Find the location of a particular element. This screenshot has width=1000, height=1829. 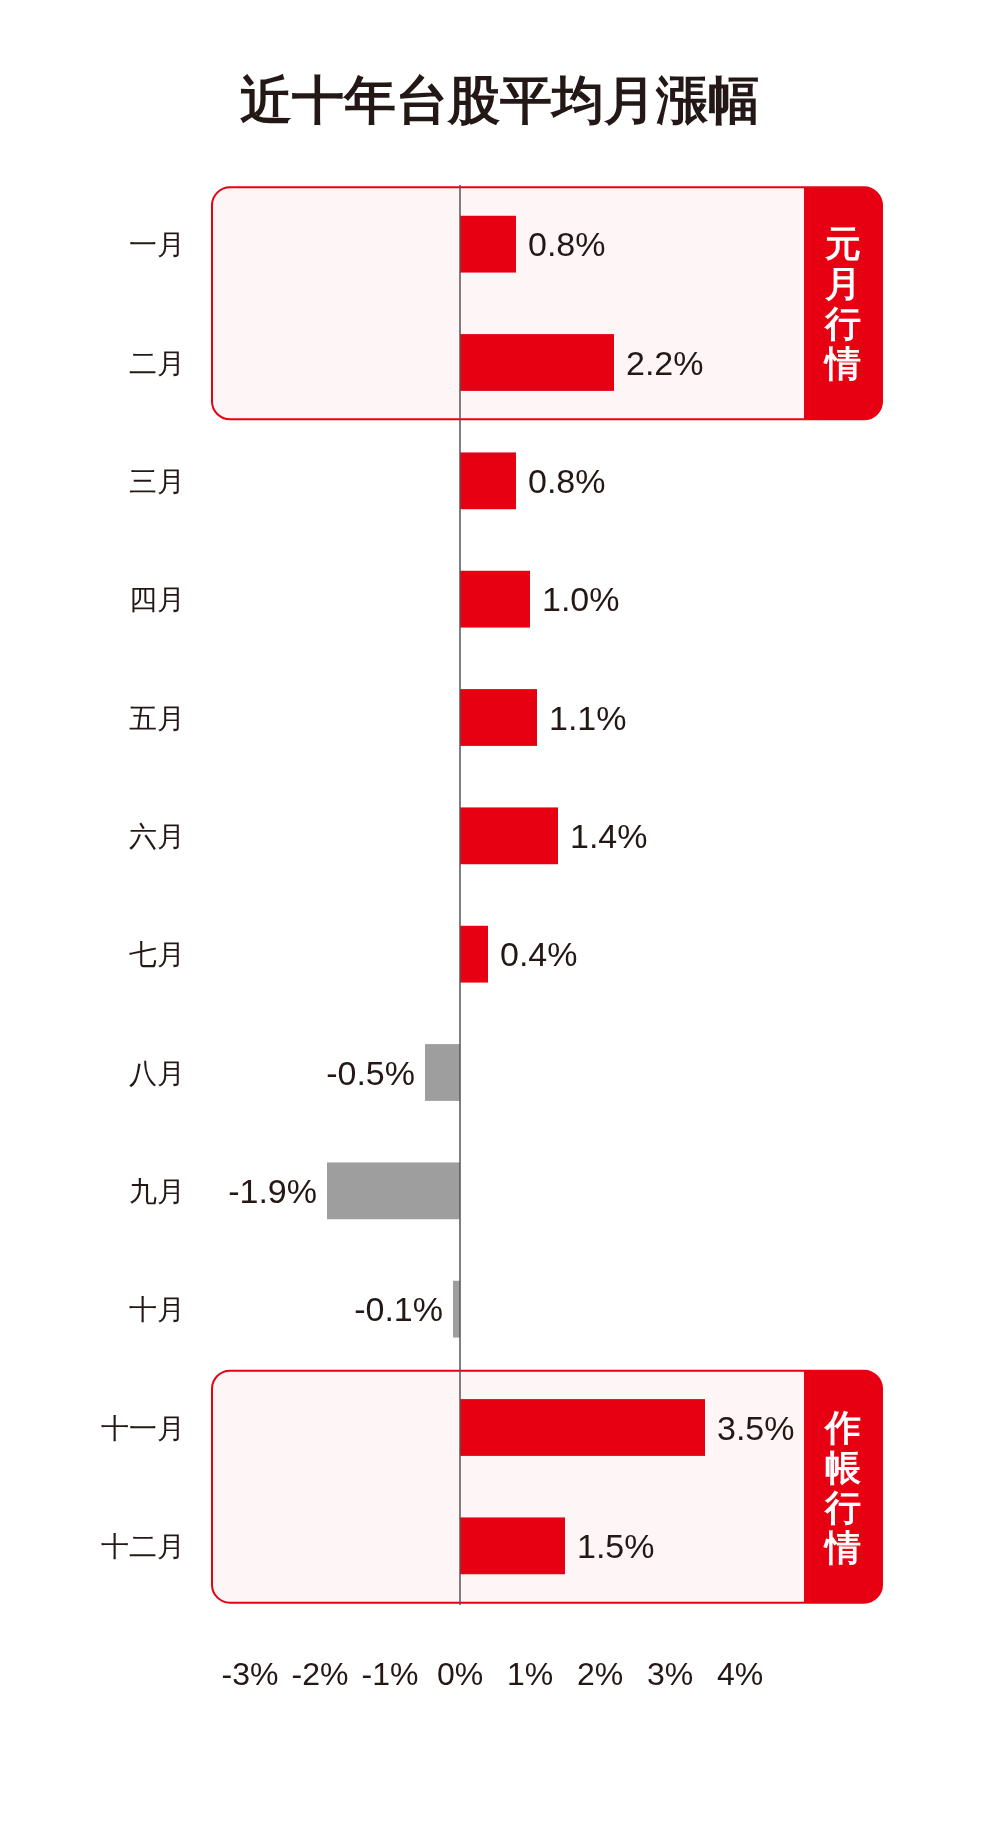

y-tick-label: 八月 is located at coordinates (157, 1073).